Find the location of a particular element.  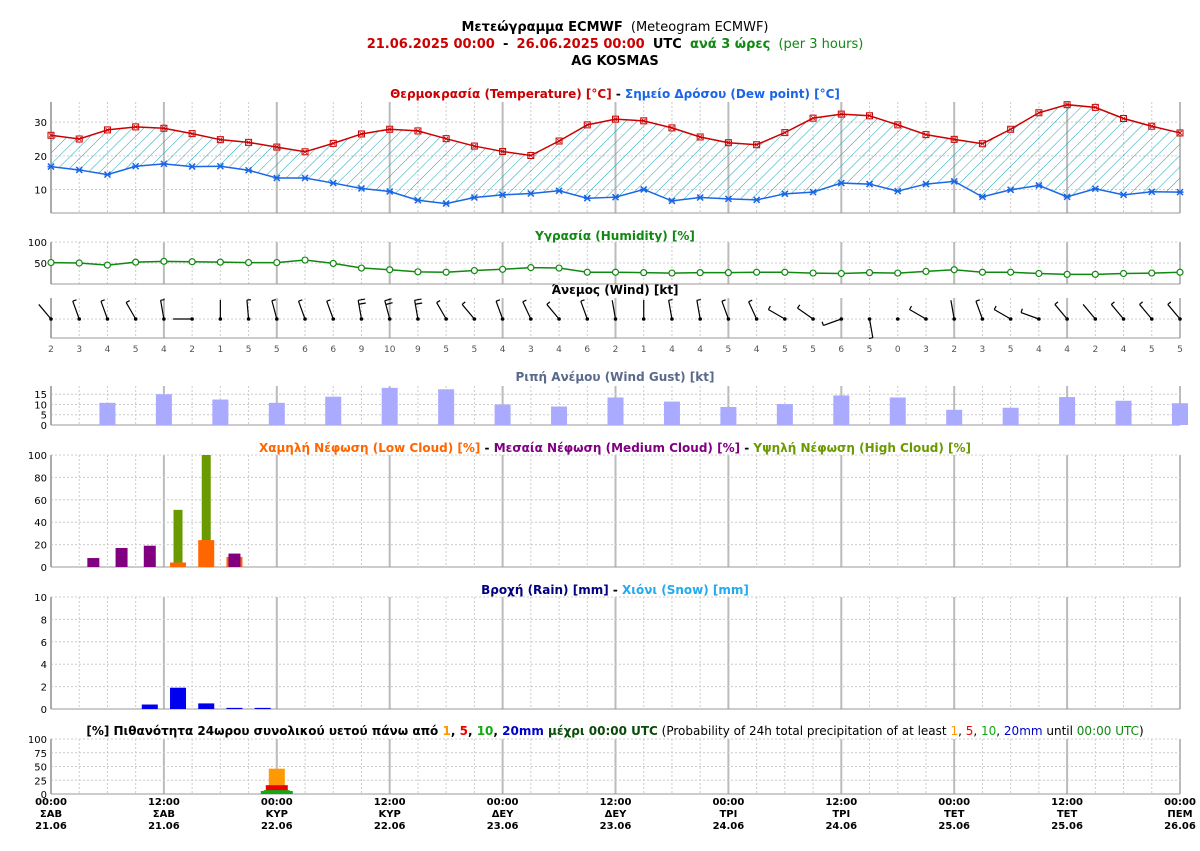

low-cloud-bar is located at coordinates (178, 564).